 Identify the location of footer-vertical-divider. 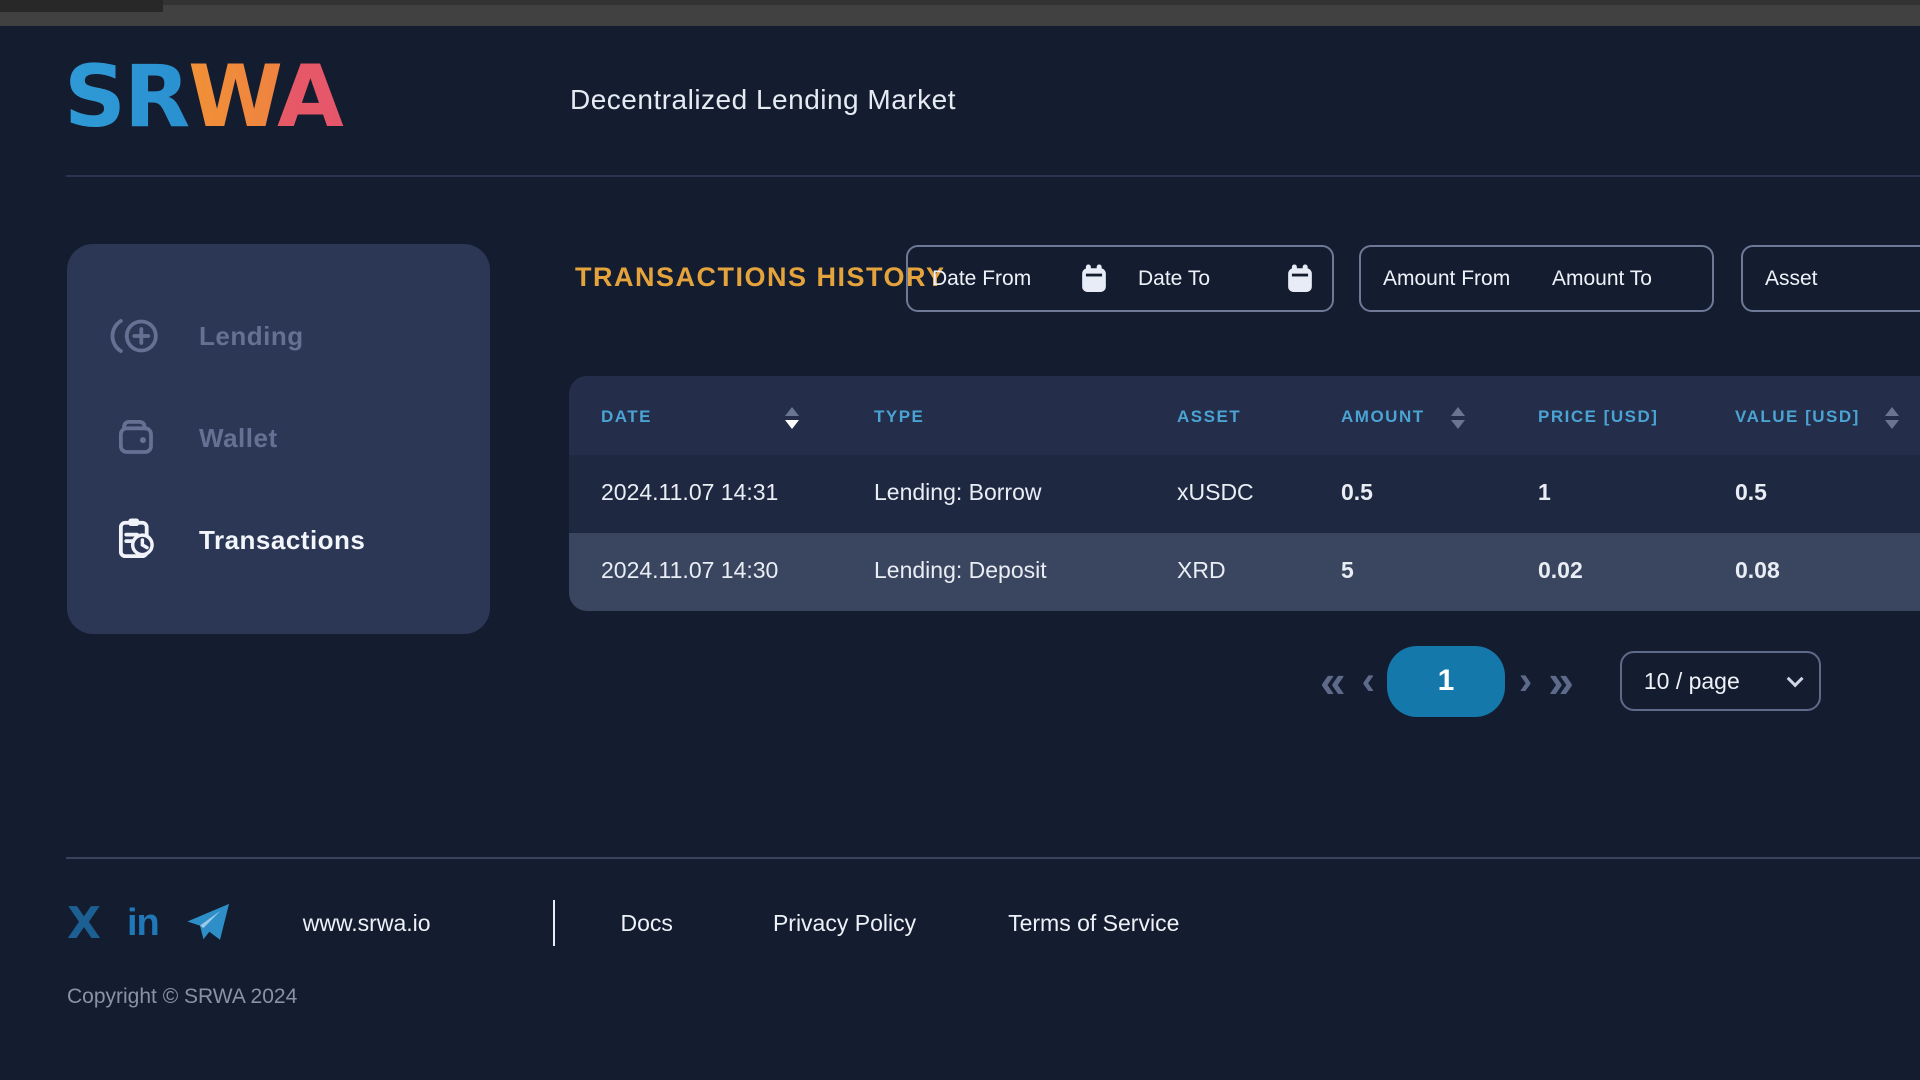
(553, 923).